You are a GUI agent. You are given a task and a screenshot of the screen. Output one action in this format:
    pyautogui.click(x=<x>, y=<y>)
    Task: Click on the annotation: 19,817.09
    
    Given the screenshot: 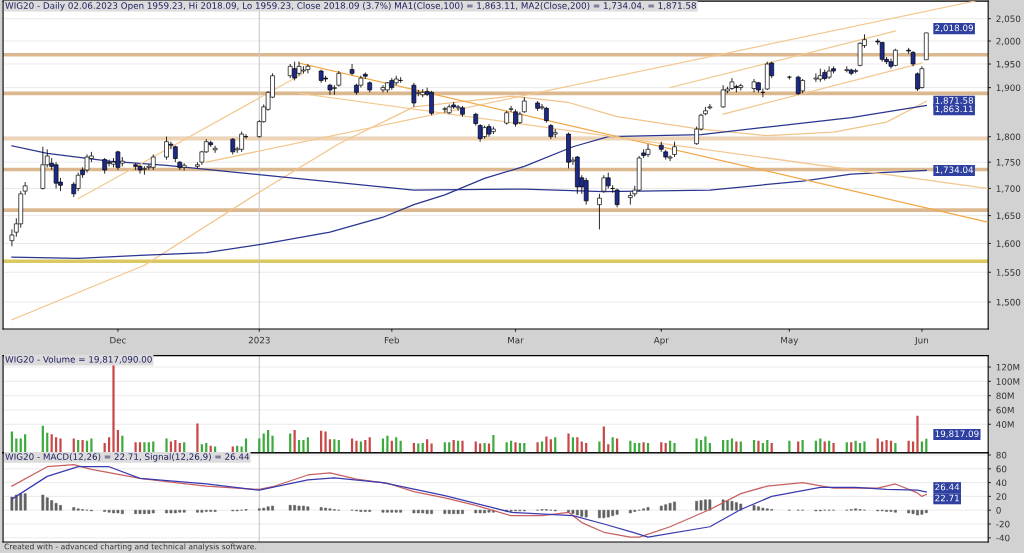 What is the action you would take?
    pyautogui.click(x=957, y=434)
    